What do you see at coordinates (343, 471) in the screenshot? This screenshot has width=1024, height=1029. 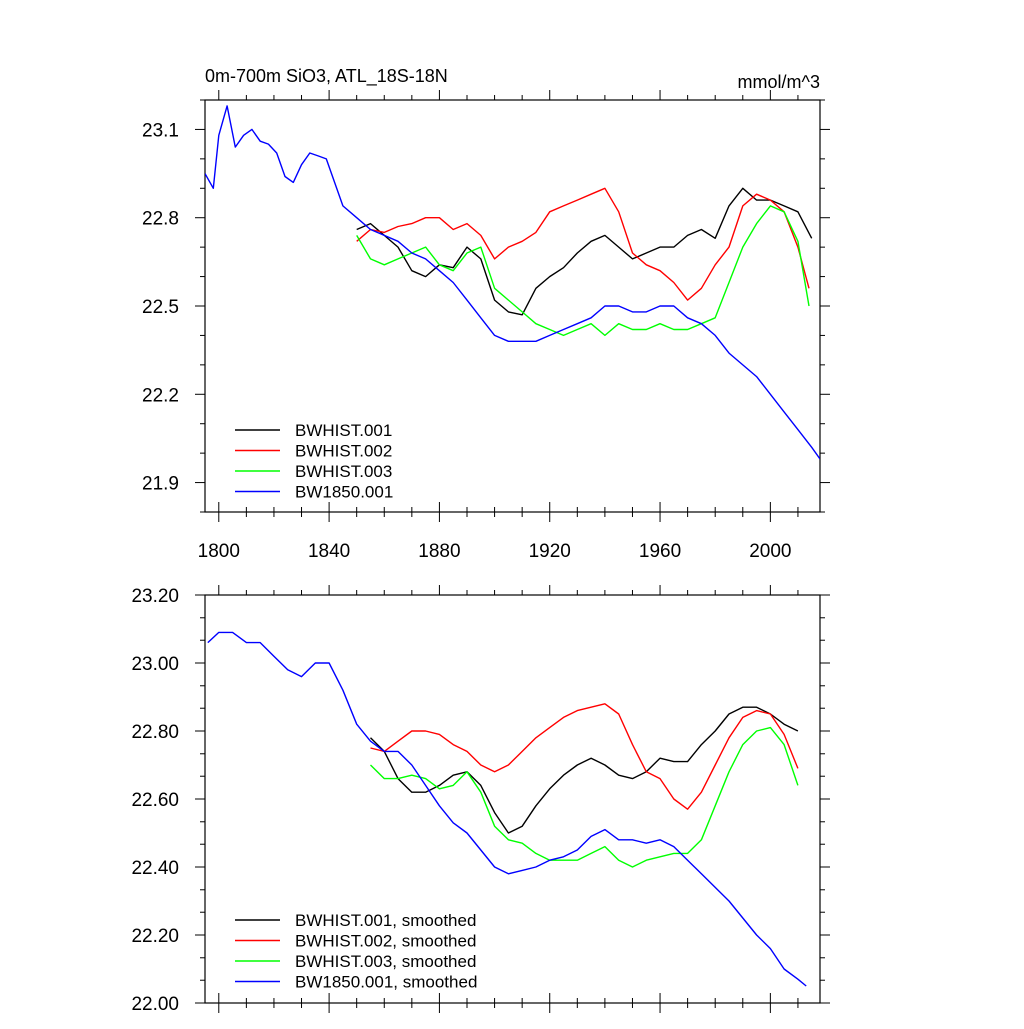 I see `legend-label-bwhist-003: BWHIST.003` at bounding box center [343, 471].